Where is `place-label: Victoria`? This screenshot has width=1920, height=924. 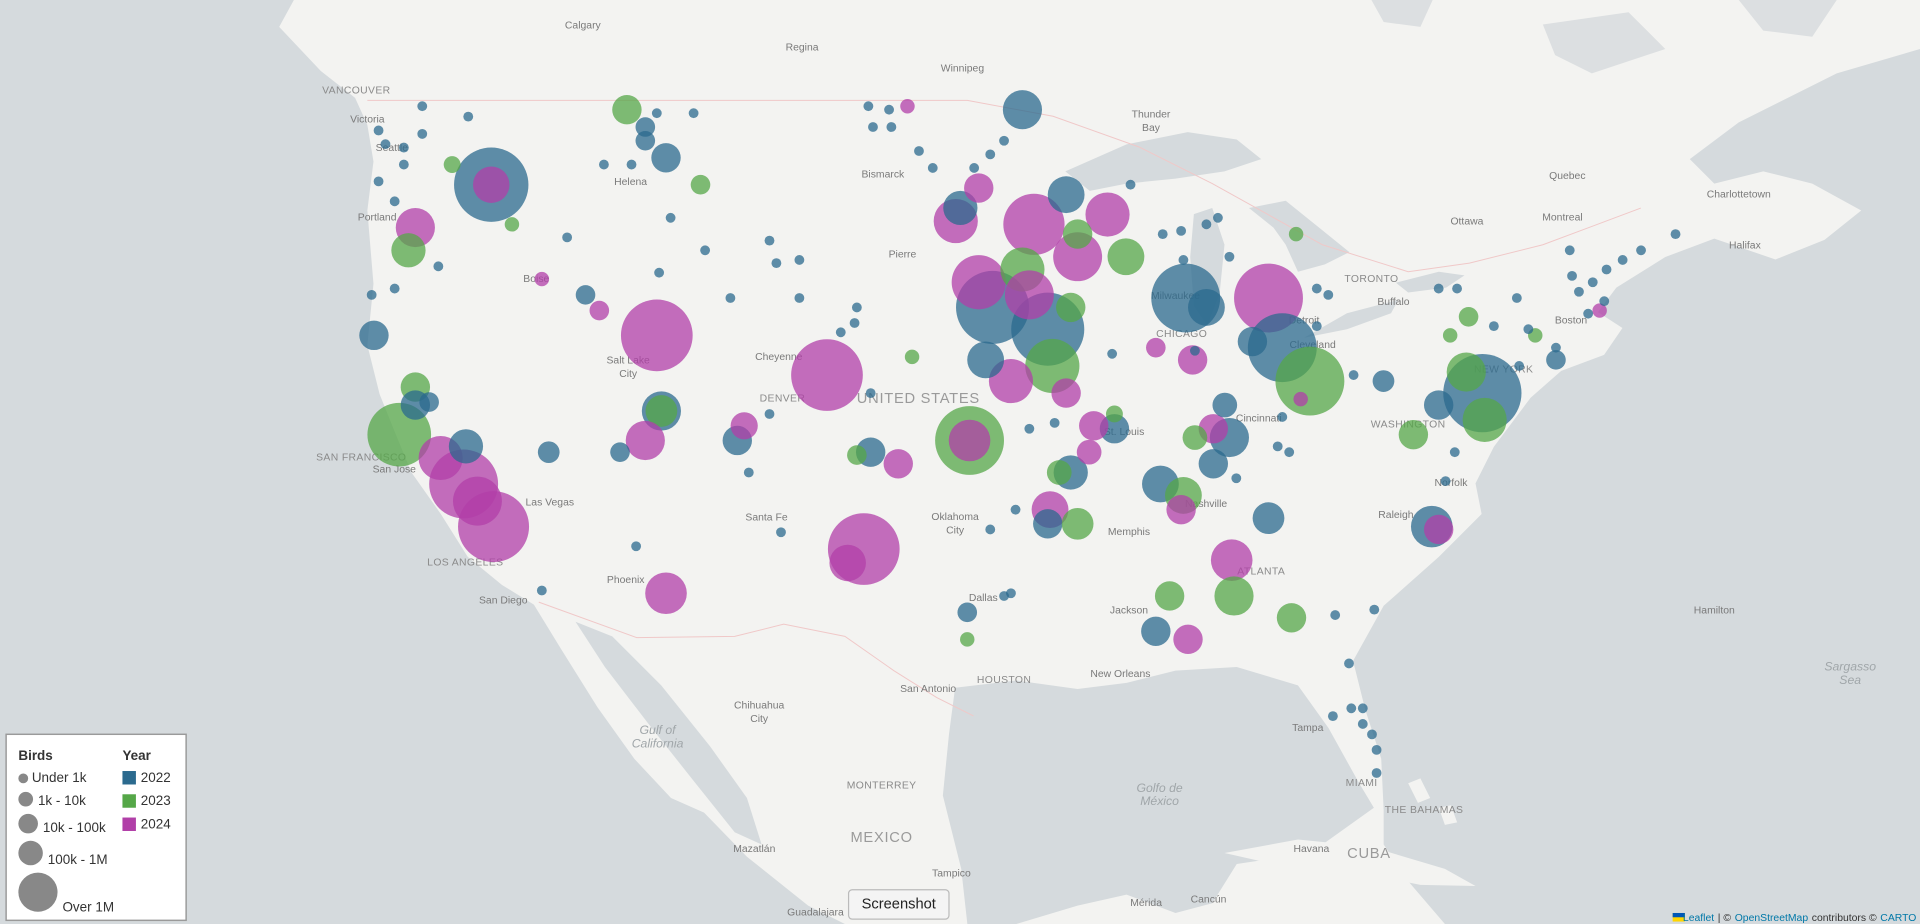
place-label: Victoria is located at coordinates (367, 120).